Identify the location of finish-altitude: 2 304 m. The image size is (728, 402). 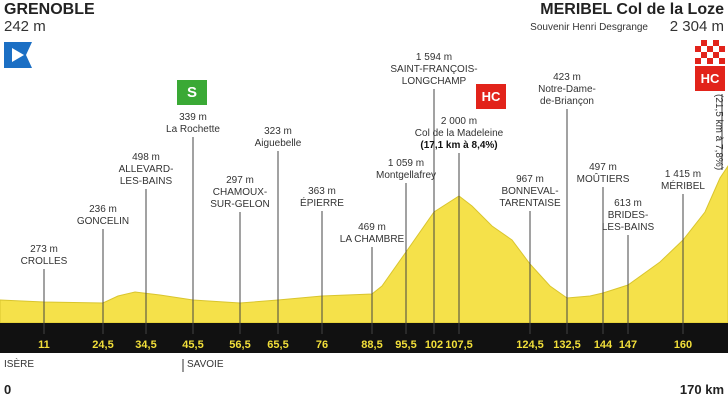
(697, 26).